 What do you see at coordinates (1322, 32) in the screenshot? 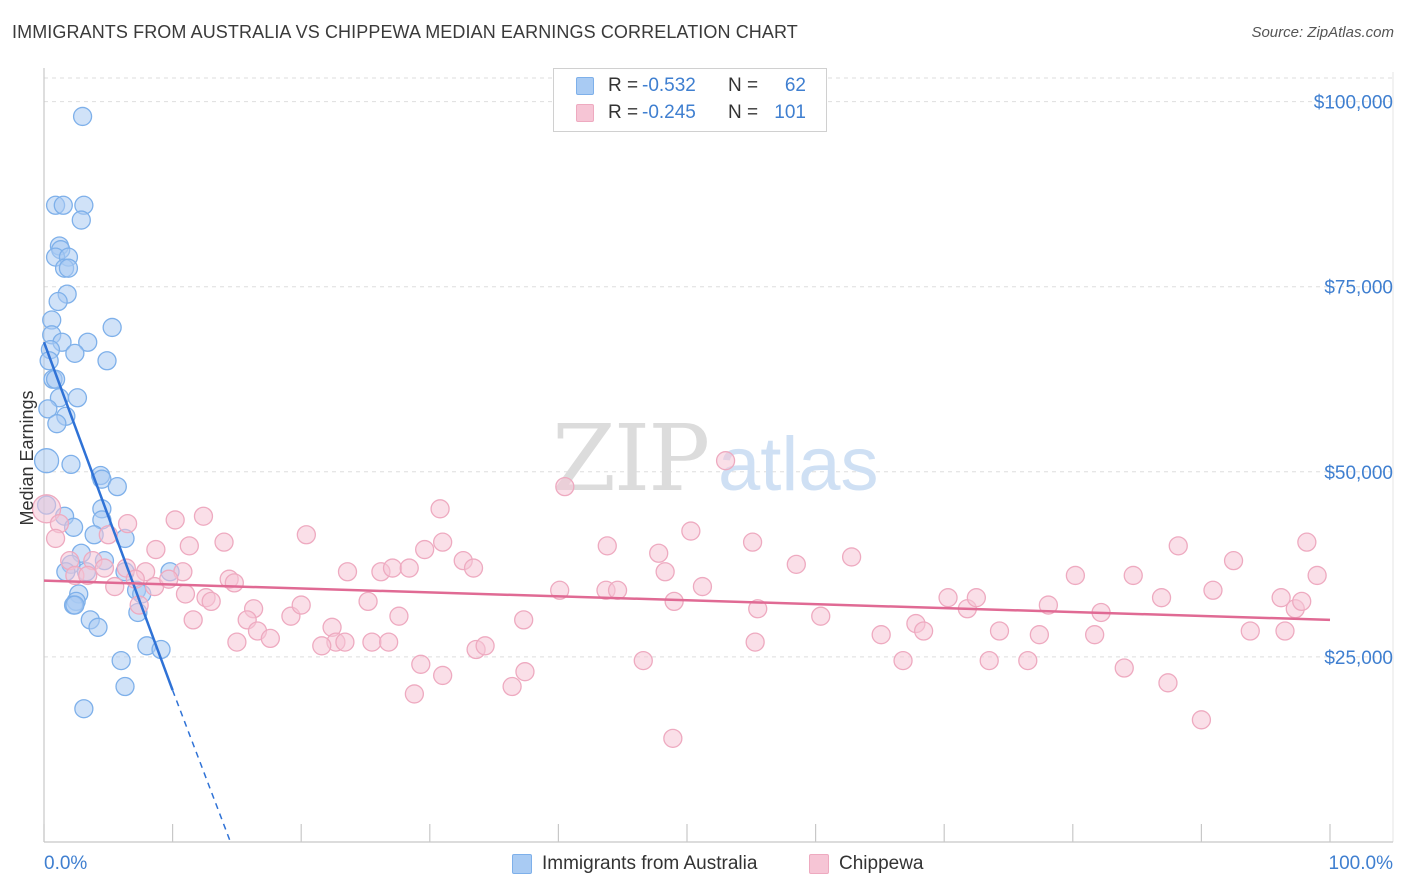
I see `chart-source: Source: ZipAtlas.com` at bounding box center [1322, 32].